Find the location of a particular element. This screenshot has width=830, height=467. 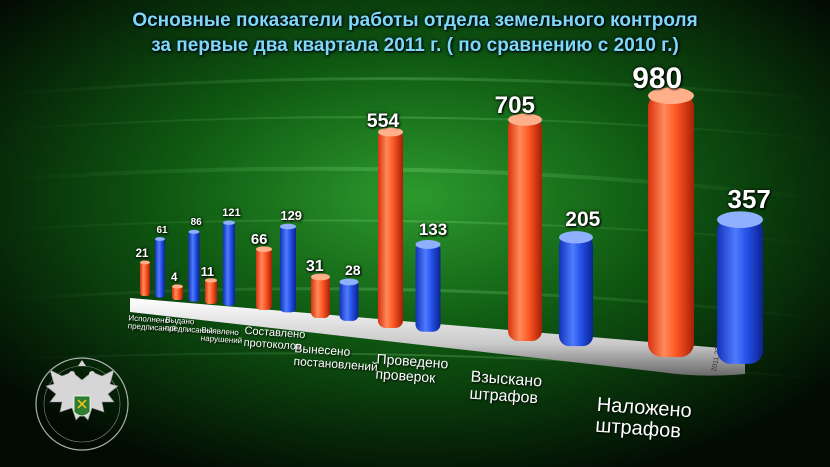

data-label-2010: 133 is located at coordinates (433, 230).